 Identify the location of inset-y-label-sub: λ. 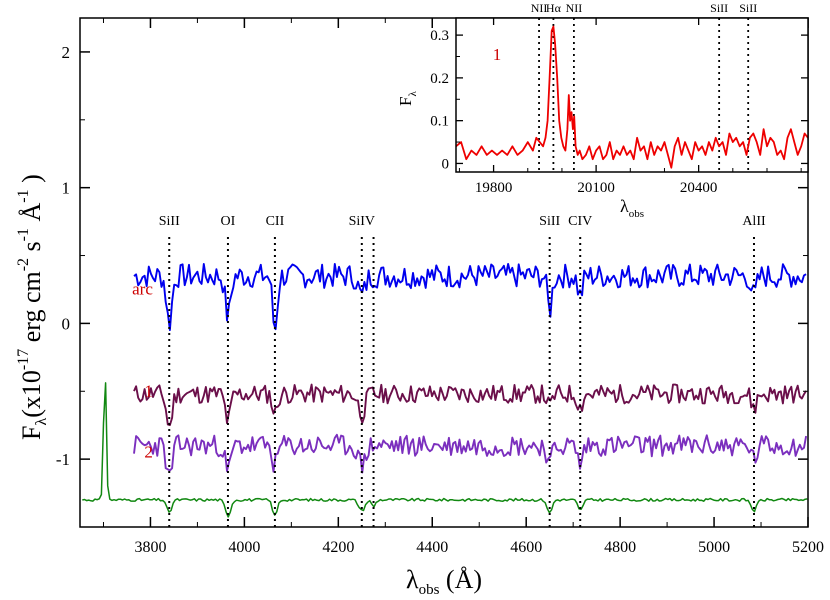
(413, 94).